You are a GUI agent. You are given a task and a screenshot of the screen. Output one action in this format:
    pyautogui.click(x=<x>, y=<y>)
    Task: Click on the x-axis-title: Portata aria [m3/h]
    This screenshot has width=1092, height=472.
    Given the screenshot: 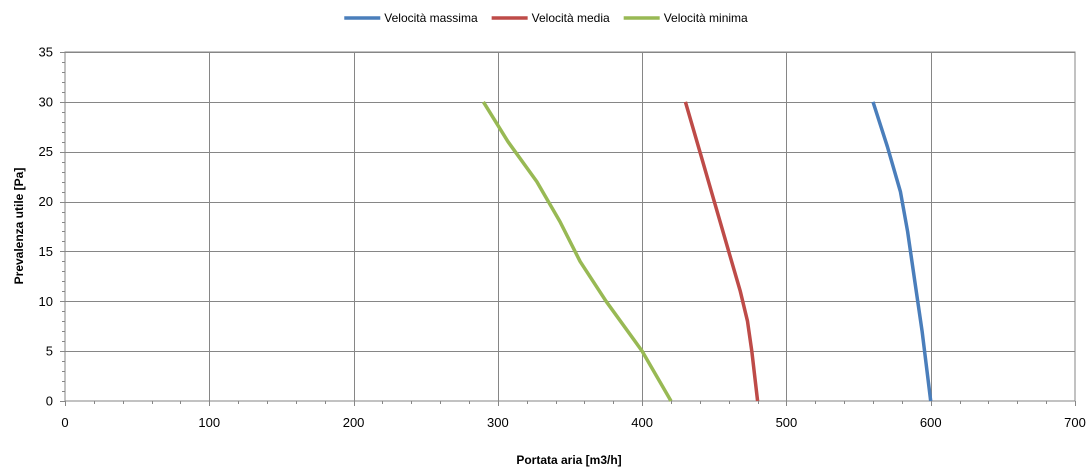 What is the action you would take?
    pyautogui.click(x=568, y=460)
    